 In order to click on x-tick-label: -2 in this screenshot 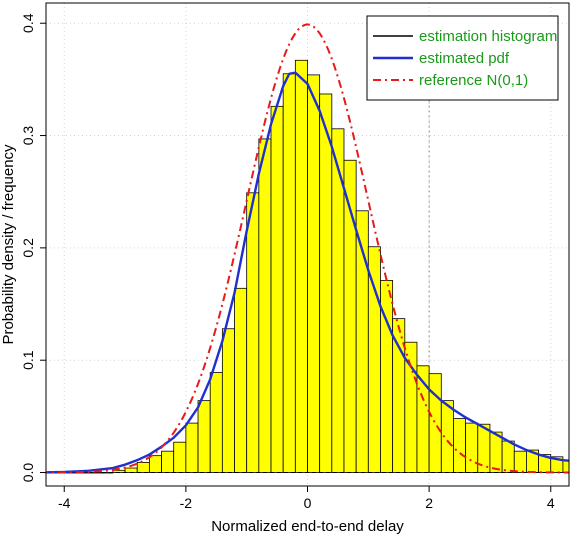, I will do `click(186, 503)`.